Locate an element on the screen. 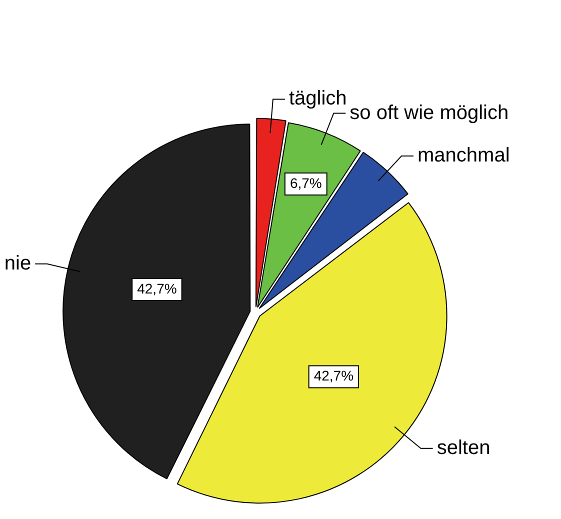 This screenshot has height=519, width=561. slice-label: selten is located at coordinates (463, 447).